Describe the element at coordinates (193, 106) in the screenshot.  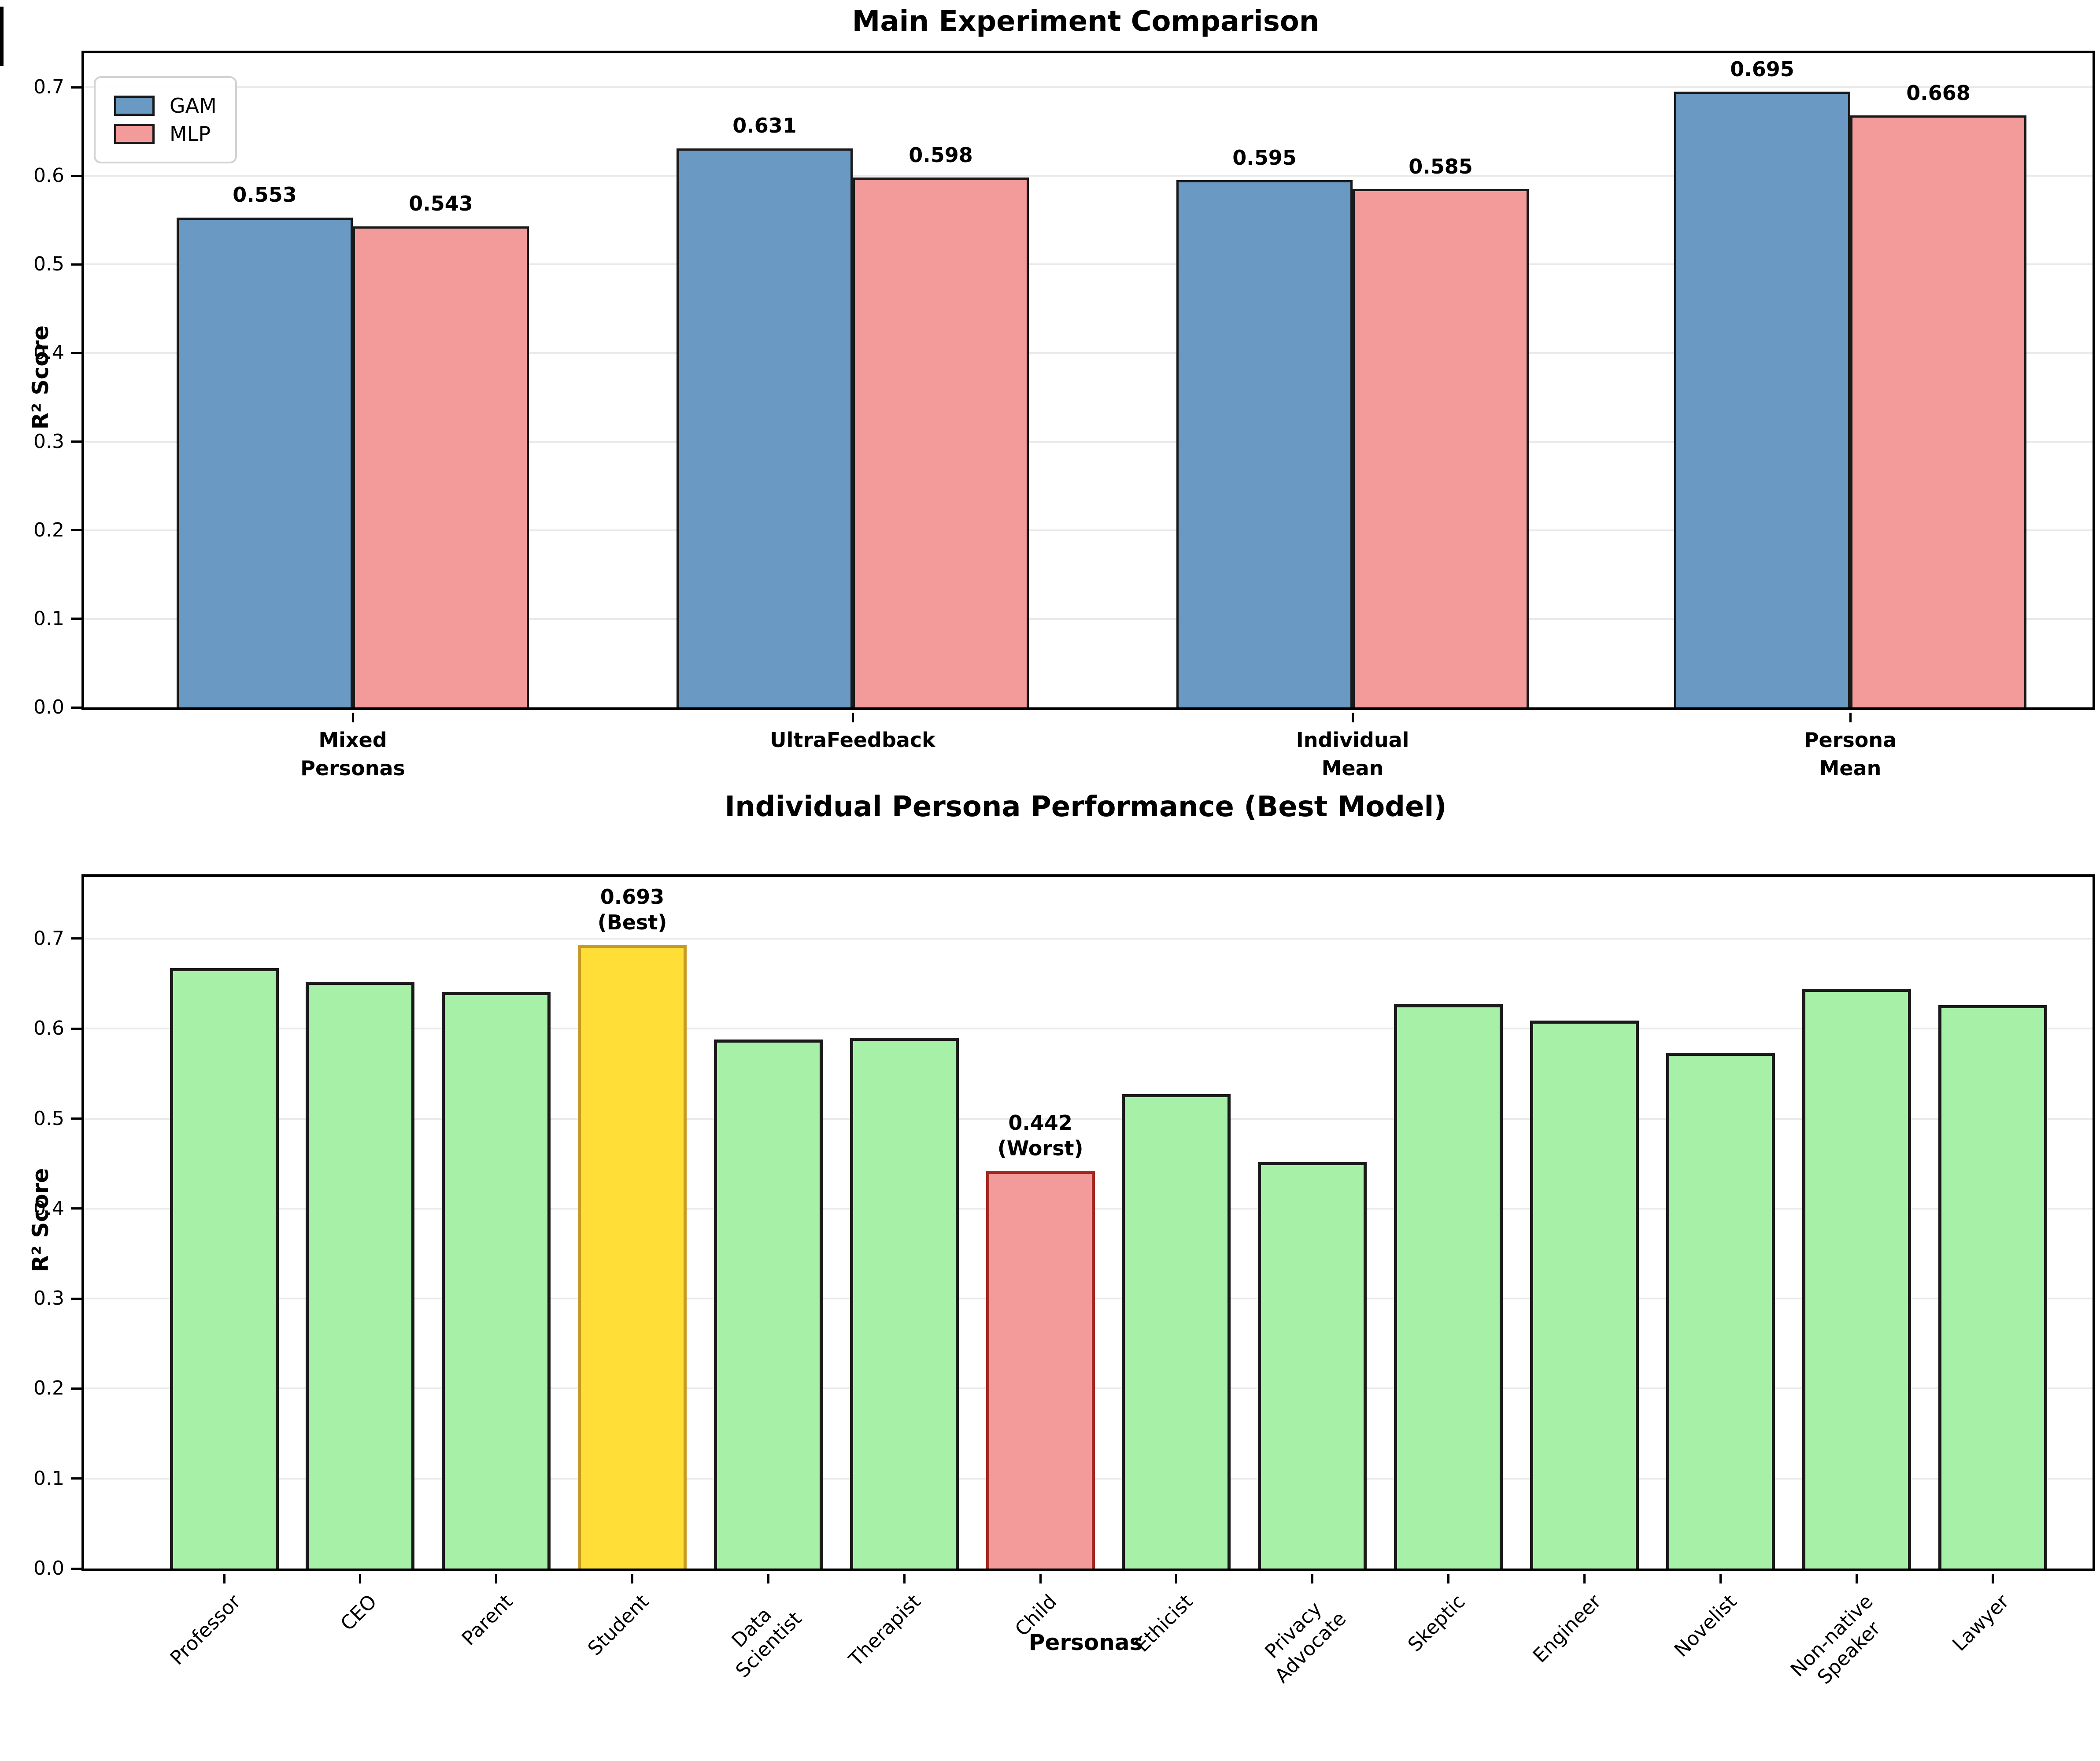
I see `legend-label: GAM` at that location.